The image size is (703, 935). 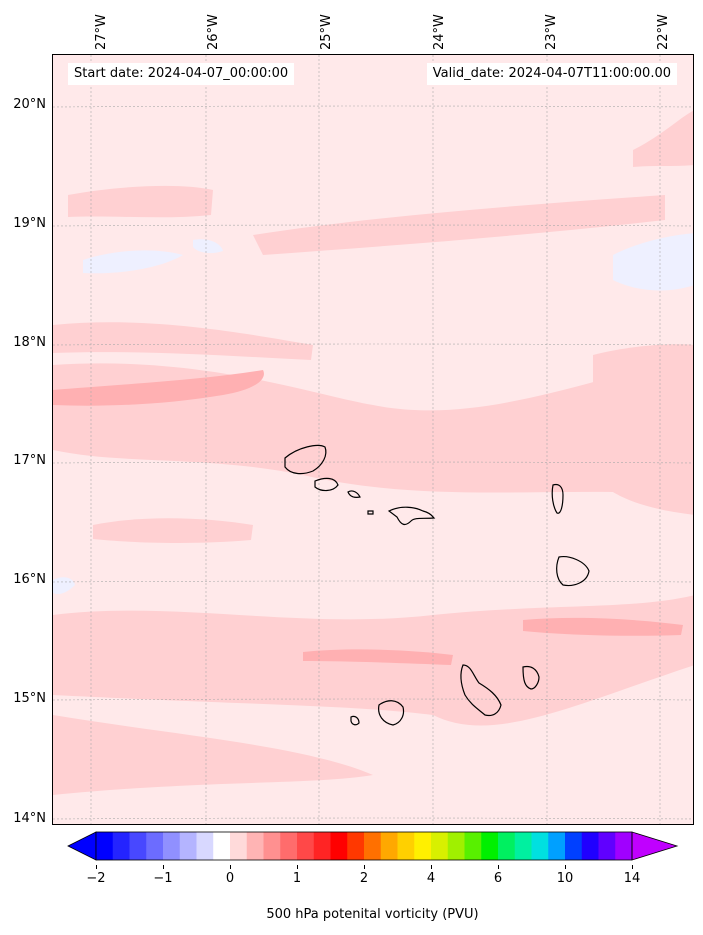 I want to click on island-sao-vicente, so click(x=326, y=484).